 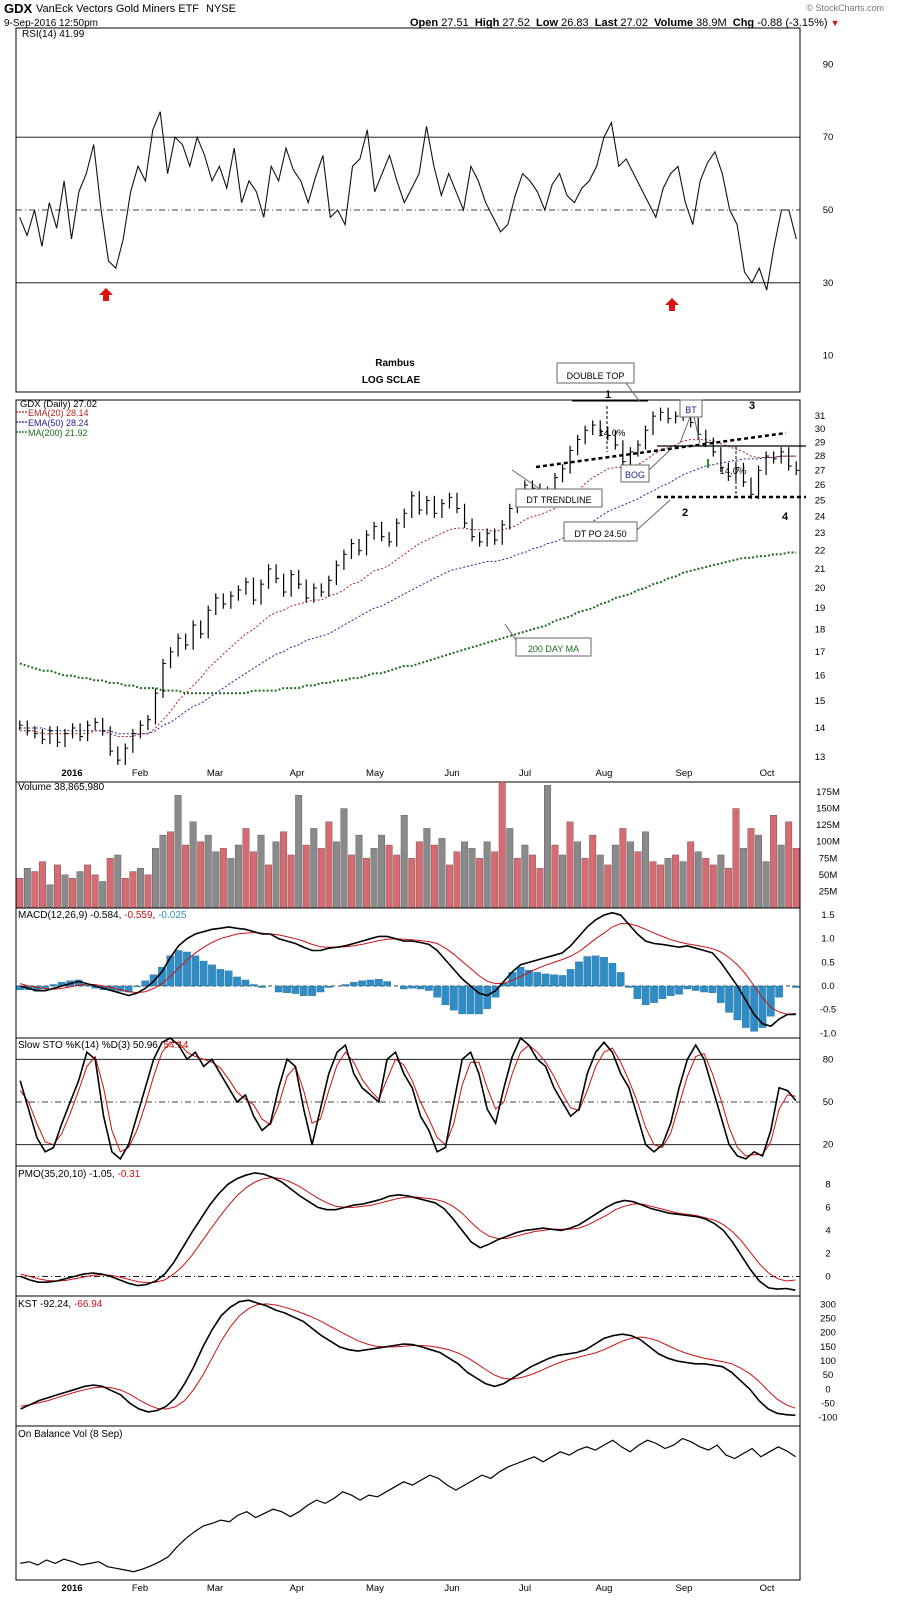 What do you see at coordinates (407, 1099) in the screenshot?
I see `sto-d-line` at bounding box center [407, 1099].